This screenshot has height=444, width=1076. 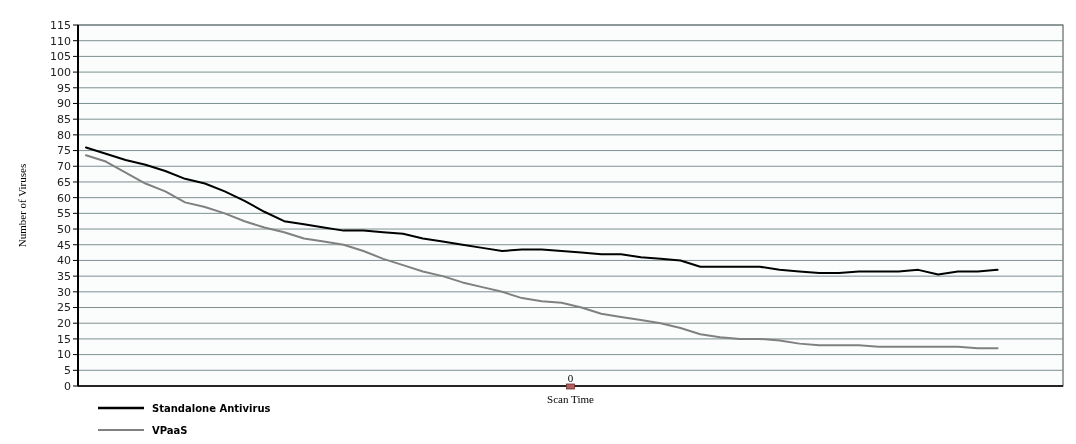 What do you see at coordinates (64, 214) in the screenshot?
I see `y-tick-label: 55` at bounding box center [64, 214].